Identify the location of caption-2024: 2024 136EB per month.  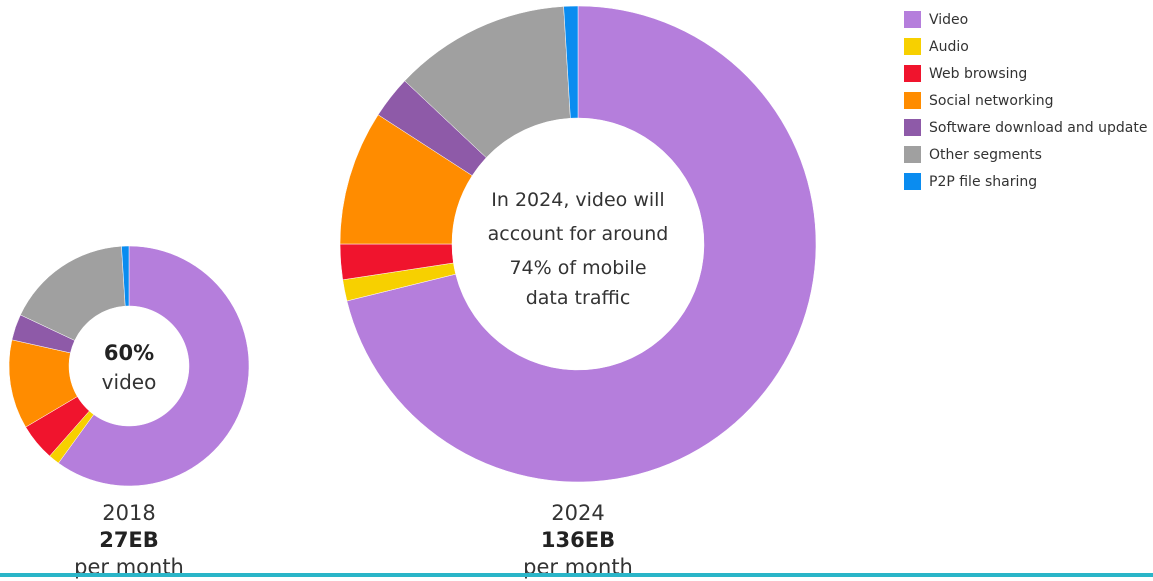
(578, 540).